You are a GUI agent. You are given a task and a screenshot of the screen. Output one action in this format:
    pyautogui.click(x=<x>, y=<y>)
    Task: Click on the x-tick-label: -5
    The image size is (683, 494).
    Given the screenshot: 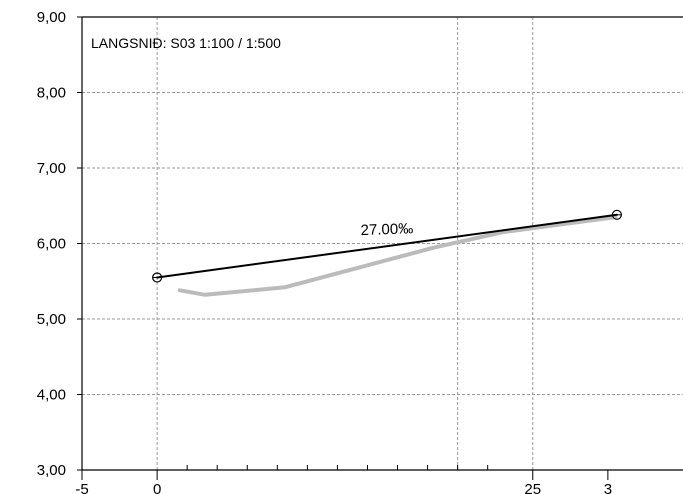 What is the action you would take?
    pyautogui.click(x=81, y=487)
    